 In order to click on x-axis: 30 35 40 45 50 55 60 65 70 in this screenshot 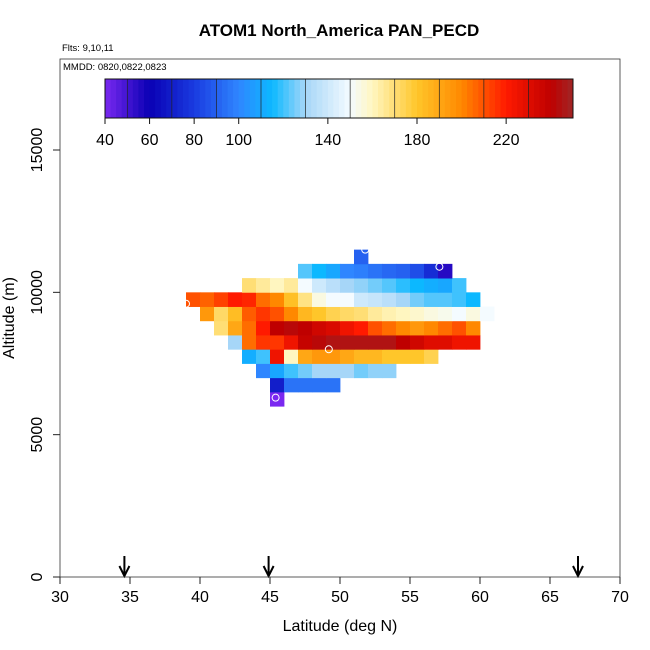, I will do `click(340, 591)`.